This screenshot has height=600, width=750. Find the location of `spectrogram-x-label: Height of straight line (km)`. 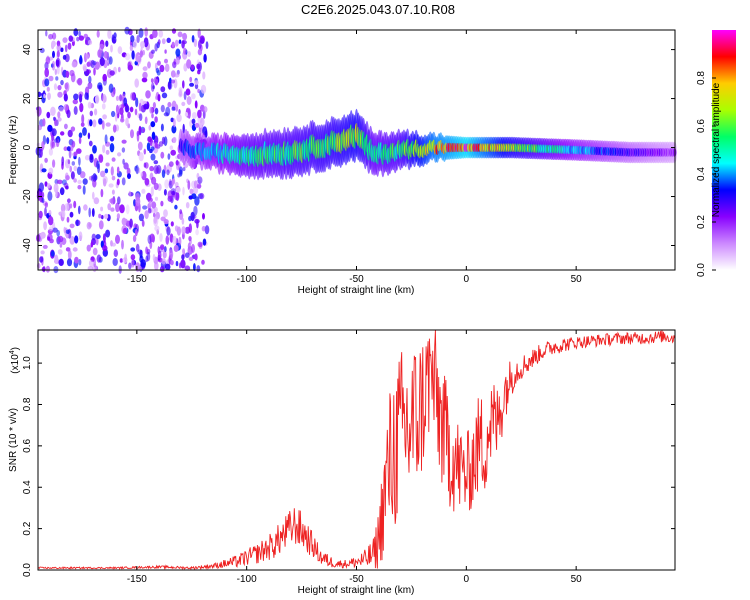

spectrogram-x-label: Height of straight line (km) is located at coordinates (356, 290).